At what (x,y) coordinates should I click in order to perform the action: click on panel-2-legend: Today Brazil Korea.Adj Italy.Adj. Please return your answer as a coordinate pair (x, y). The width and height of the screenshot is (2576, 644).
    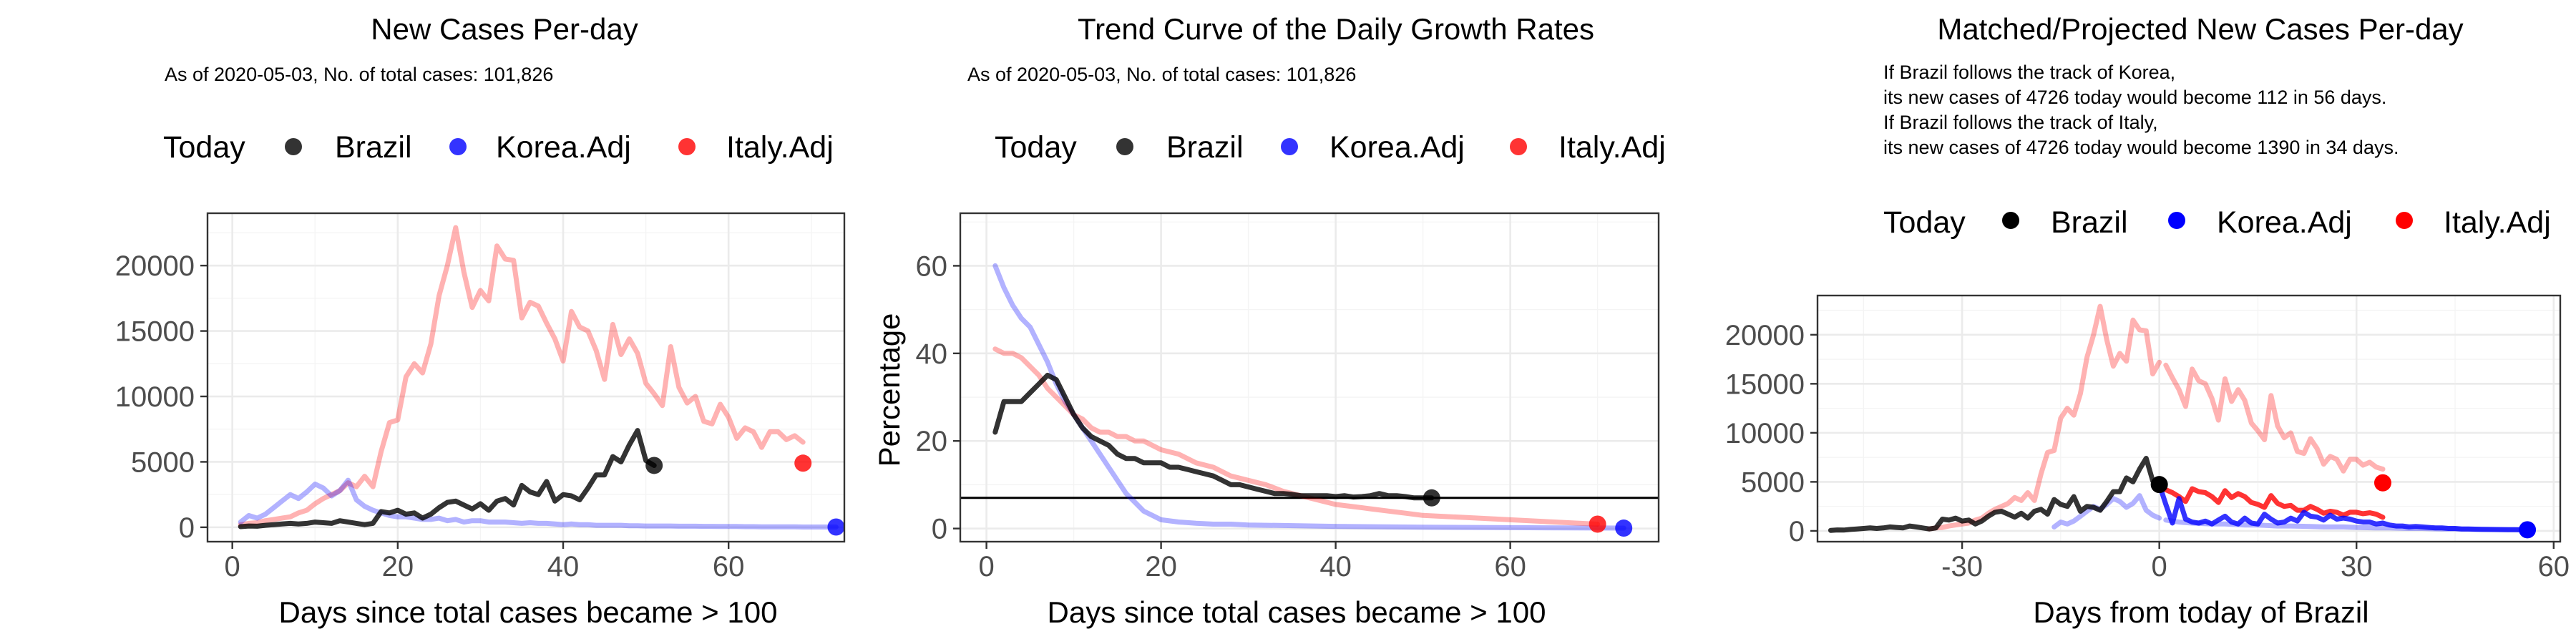
    Looking at the image, I should click on (1330, 147).